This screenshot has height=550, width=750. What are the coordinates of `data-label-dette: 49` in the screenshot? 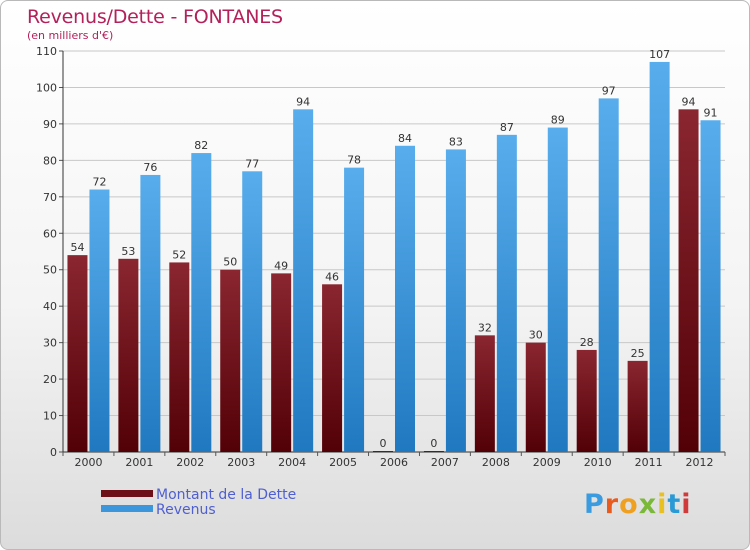 It's located at (281, 265).